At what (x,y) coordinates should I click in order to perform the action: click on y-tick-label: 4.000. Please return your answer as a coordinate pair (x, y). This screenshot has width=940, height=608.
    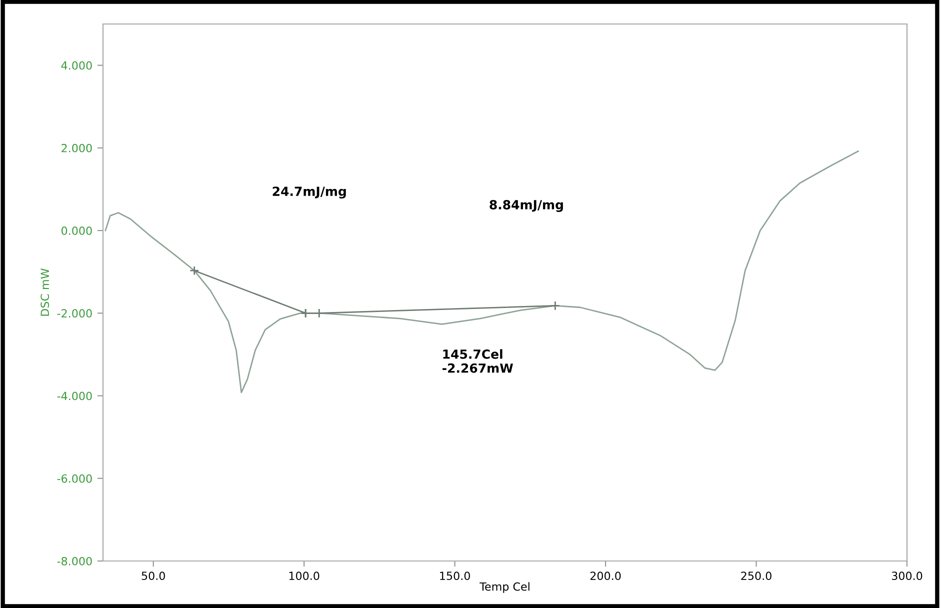
    Looking at the image, I should click on (76, 65).